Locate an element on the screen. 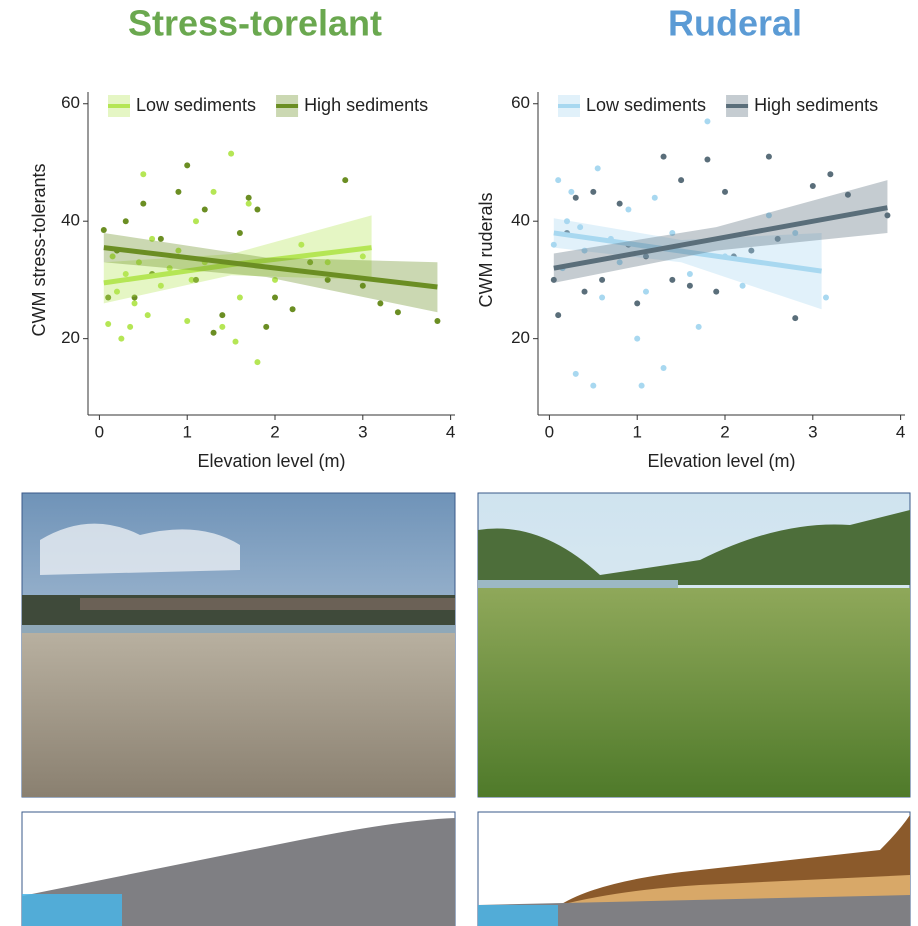 The width and height of the screenshot is (918, 926). chart-title: Stress-torelant is located at coordinates (255, 23).